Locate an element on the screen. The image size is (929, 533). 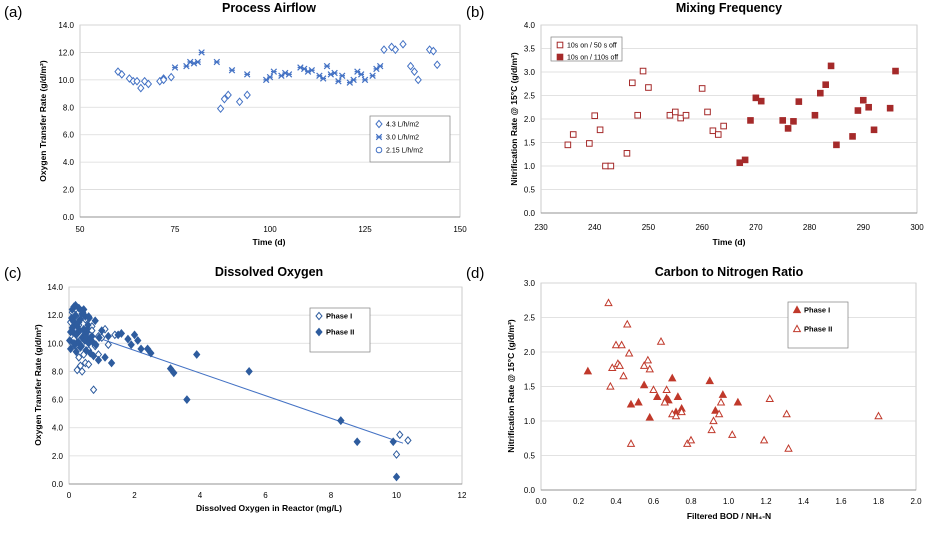
x-tick-label: 1.8 is located at coordinates (879, 501).